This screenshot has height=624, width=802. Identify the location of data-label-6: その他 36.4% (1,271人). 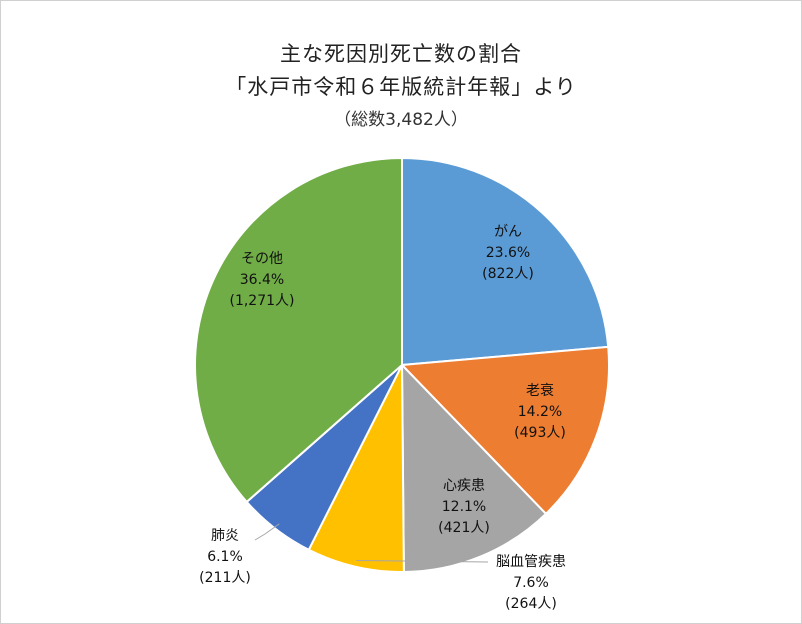
(261, 280).